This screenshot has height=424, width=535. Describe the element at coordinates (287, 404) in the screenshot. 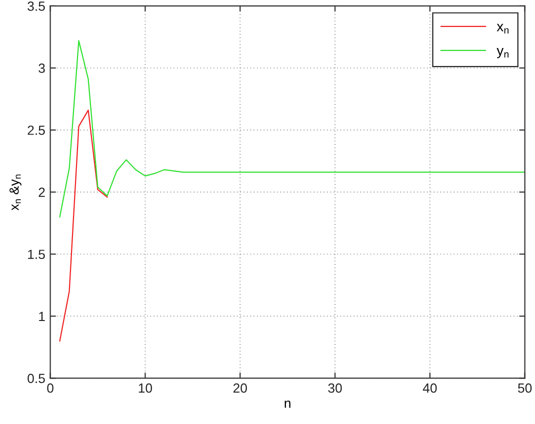

I see `x-axis-title: n` at that location.